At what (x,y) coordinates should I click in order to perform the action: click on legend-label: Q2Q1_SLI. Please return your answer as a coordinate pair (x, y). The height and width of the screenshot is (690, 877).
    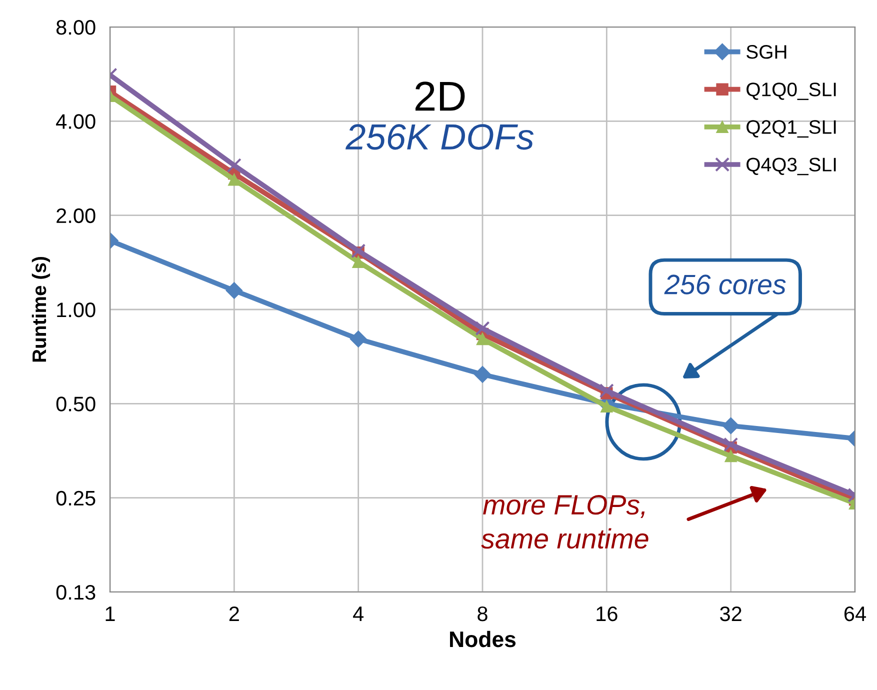
    Looking at the image, I should click on (791, 129).